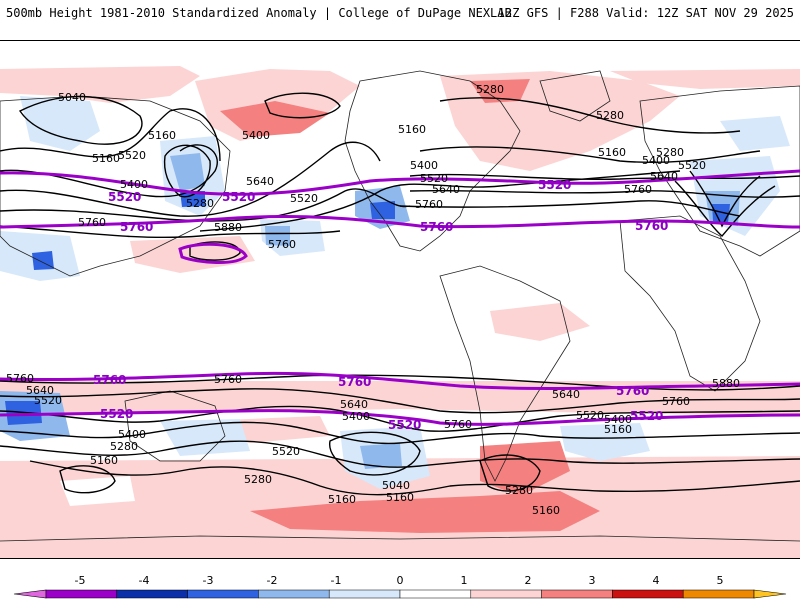 This screenshot has width=800, height=604. Describe the element at coordinates (656, 580) in the screenshot. I see `colorbar-tick-label: 4` at that location.